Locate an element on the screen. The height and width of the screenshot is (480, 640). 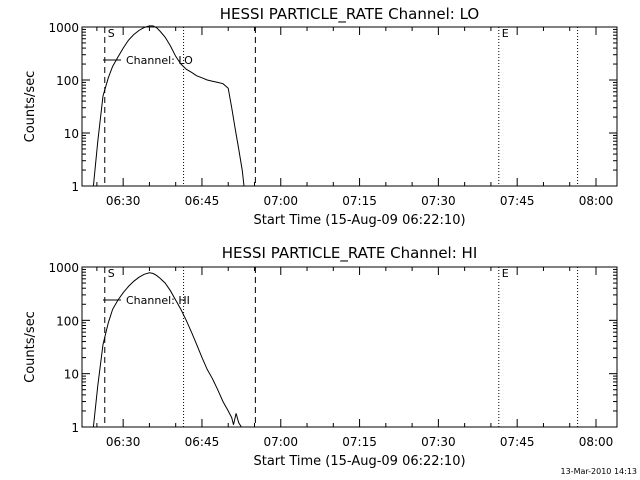
generation-timestamp: 13-Mar-2010 14:13 is located at coordinates (599, 471).